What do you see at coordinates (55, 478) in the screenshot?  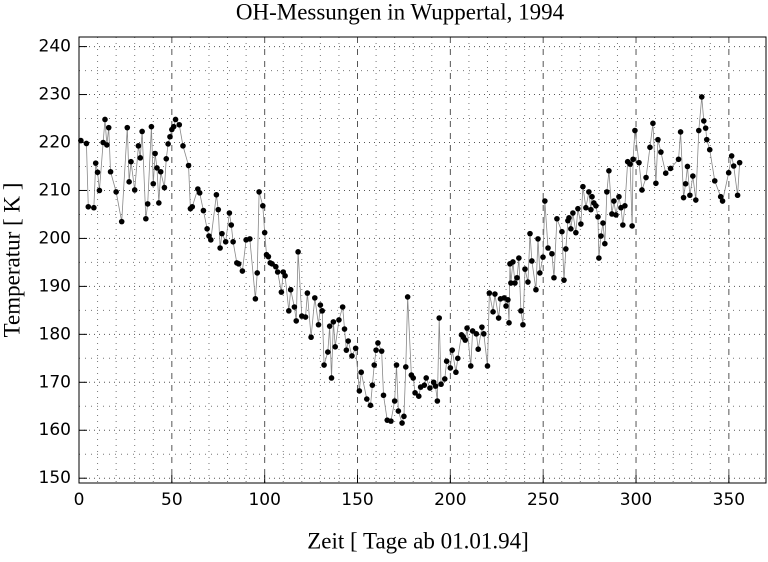 I see `y-tick-label: 150` at bounding box center [55, 478].